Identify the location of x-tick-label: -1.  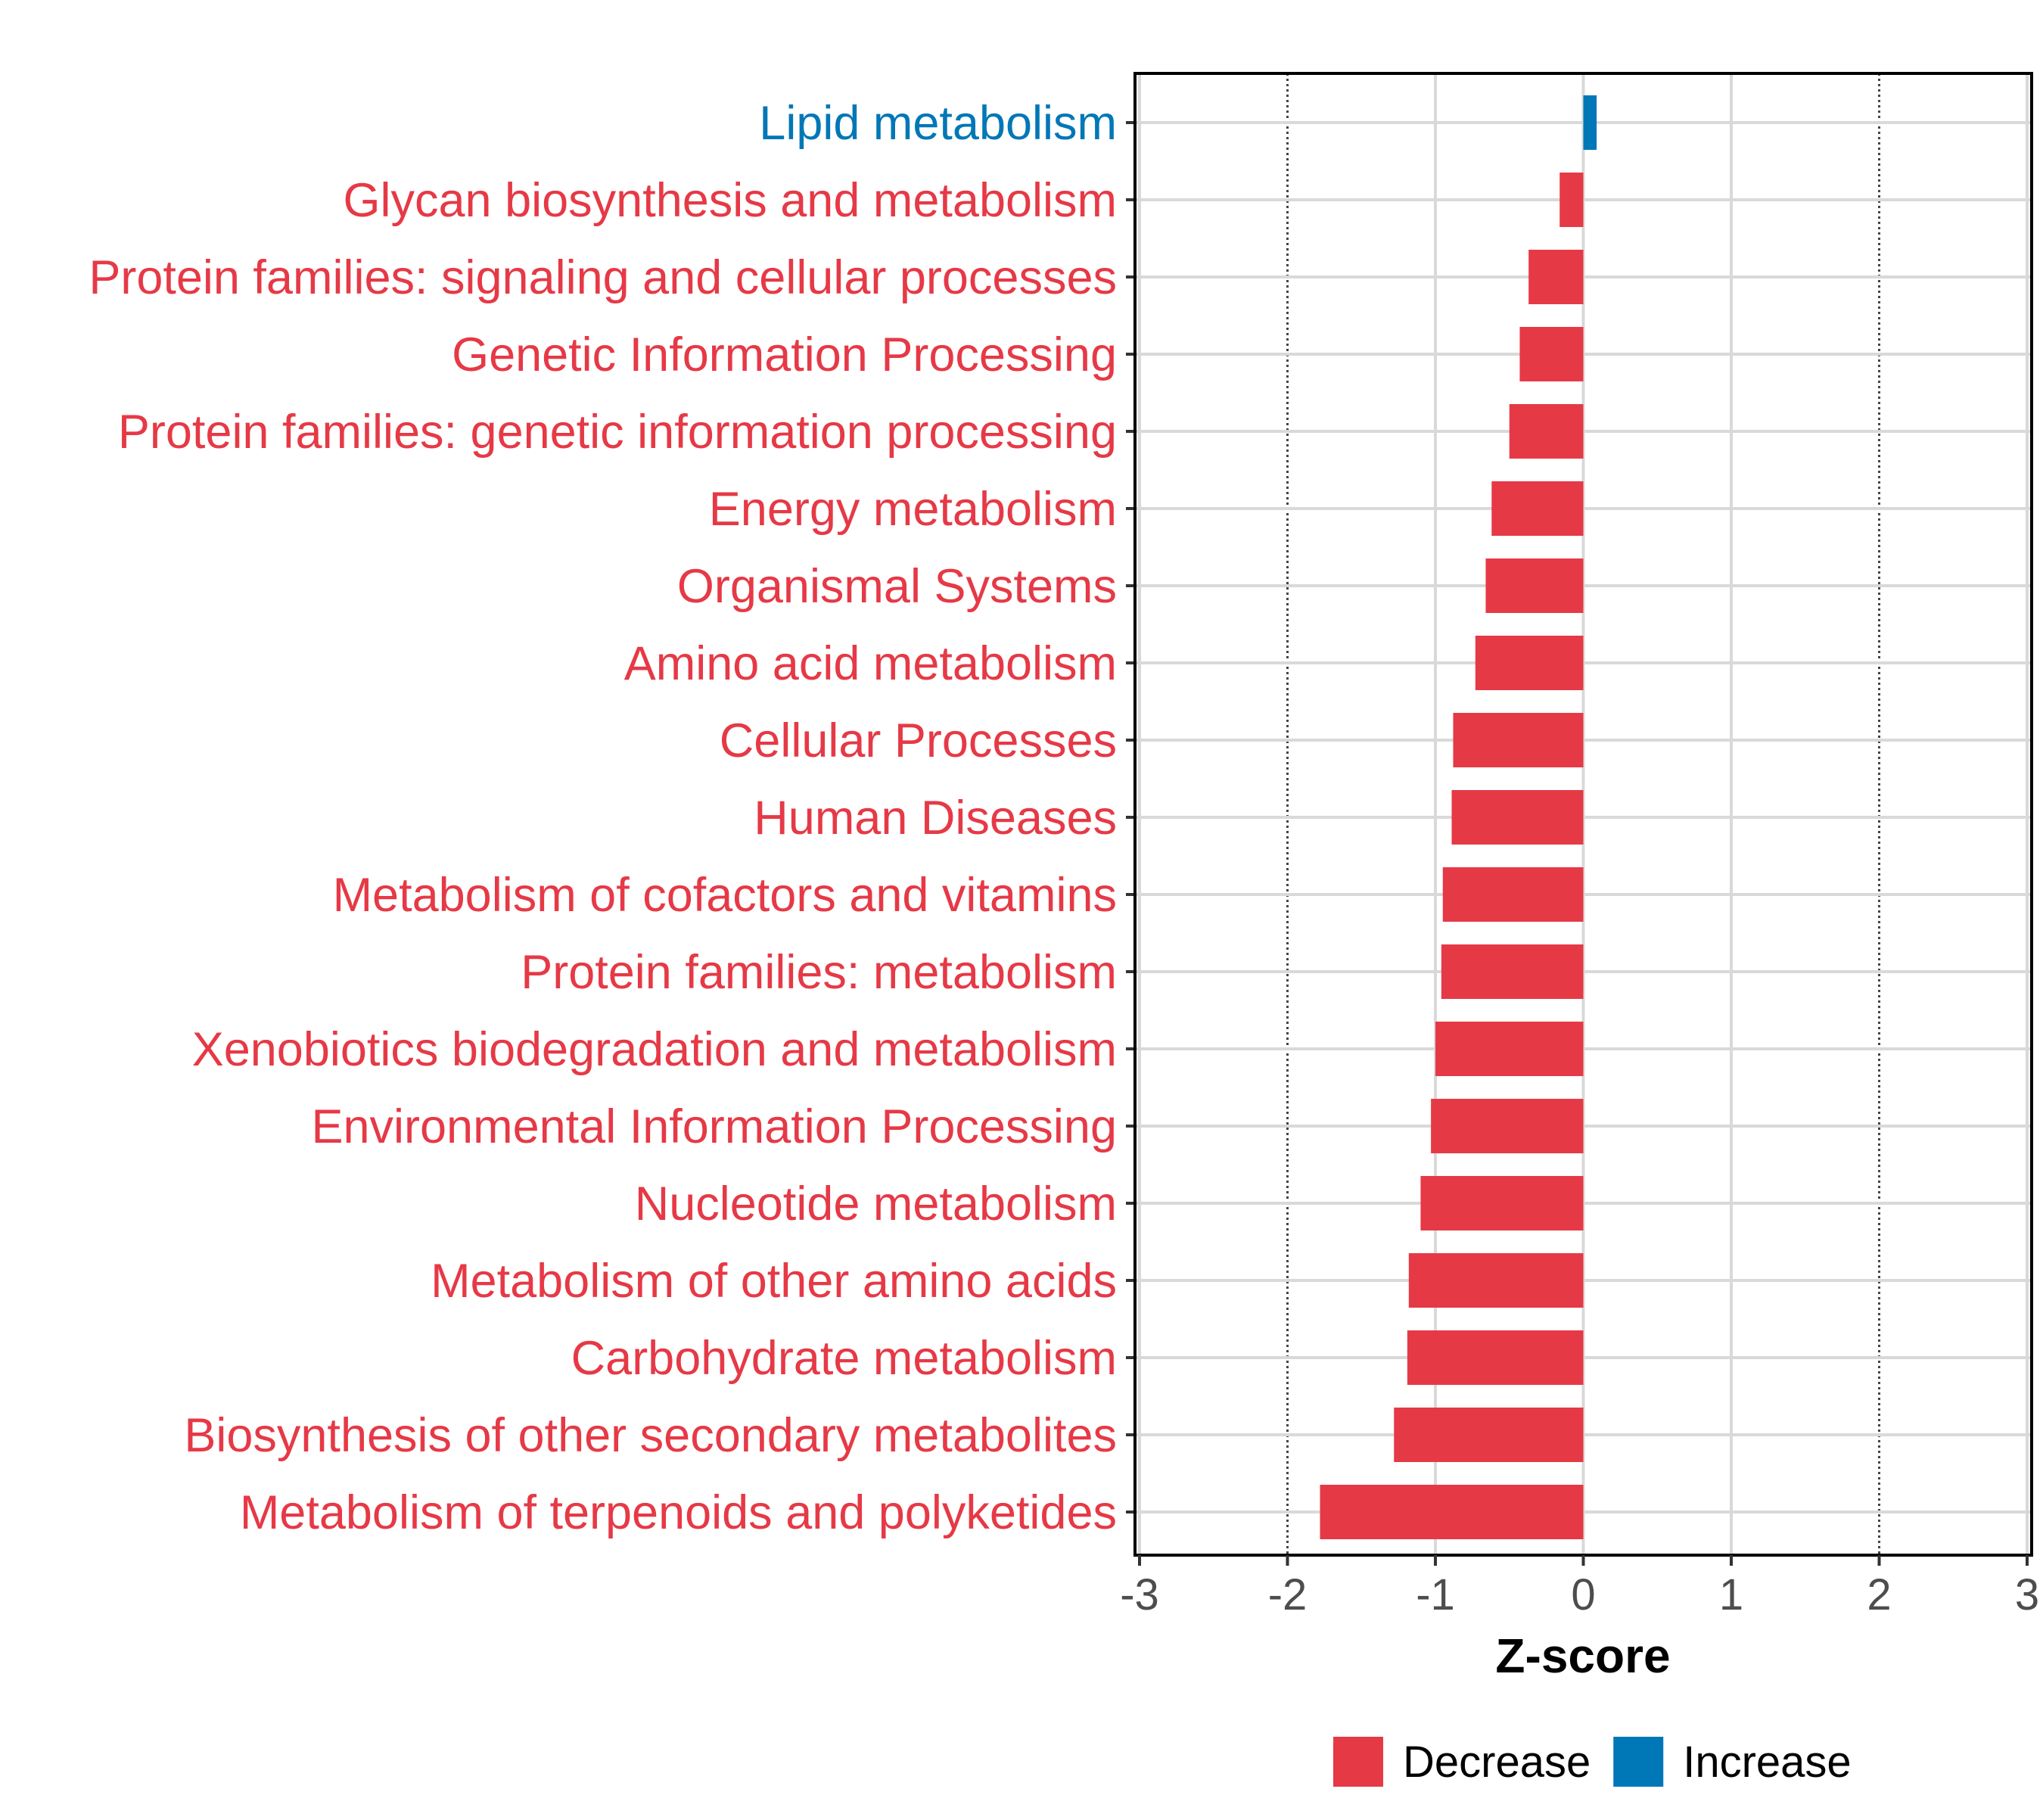
(1435, 1594).